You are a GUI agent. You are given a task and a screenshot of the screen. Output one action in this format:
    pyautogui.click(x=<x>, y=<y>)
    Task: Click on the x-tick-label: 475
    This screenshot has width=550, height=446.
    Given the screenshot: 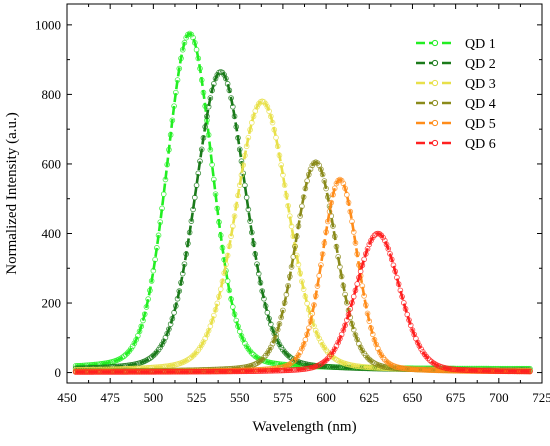 What is the action you would take?
    pyautogui.click(x=110, y=397)
    